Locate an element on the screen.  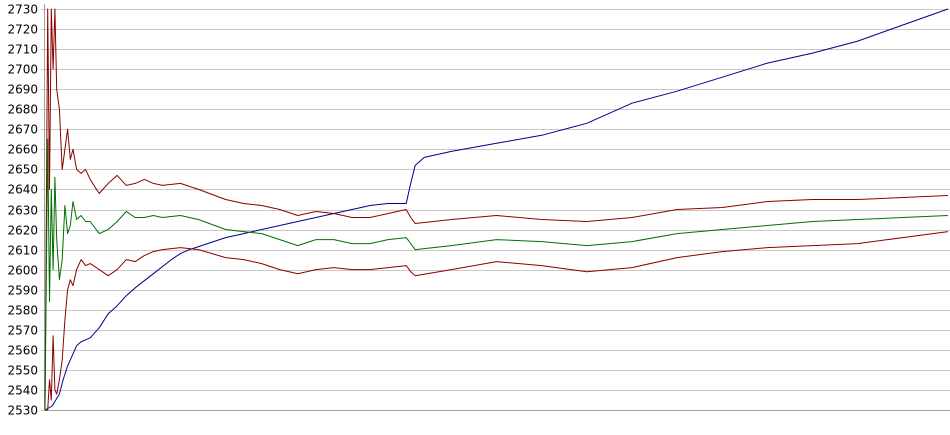
y-tick-label: 2680 is located at coordinates (22, 110).